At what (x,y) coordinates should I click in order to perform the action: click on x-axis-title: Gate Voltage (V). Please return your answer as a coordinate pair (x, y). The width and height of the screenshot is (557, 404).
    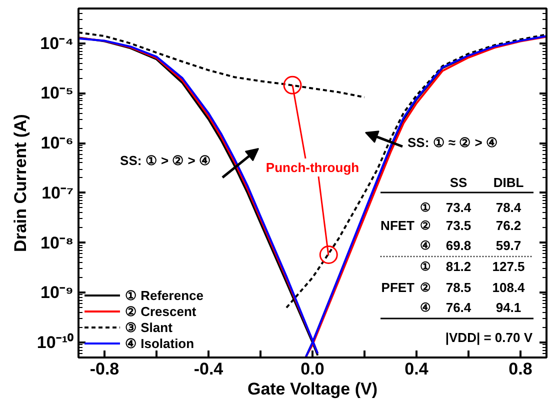
    Looking at the image, I should click on (312, 389).